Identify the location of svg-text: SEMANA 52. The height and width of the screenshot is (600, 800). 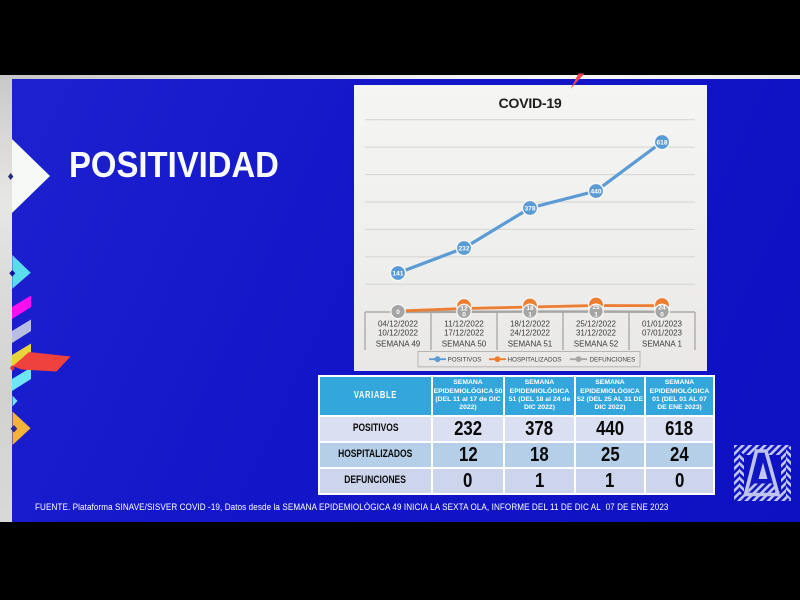
(596, 344).